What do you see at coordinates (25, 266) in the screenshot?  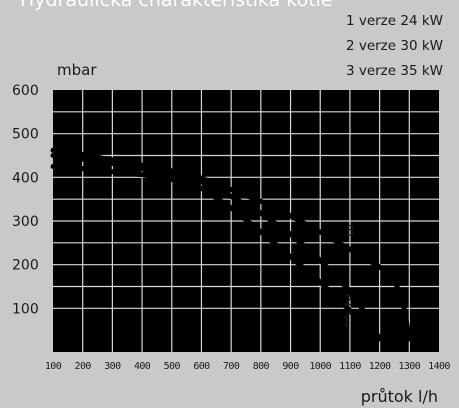 I see `y-tick-label: 200` at bounding box center [25, 266].